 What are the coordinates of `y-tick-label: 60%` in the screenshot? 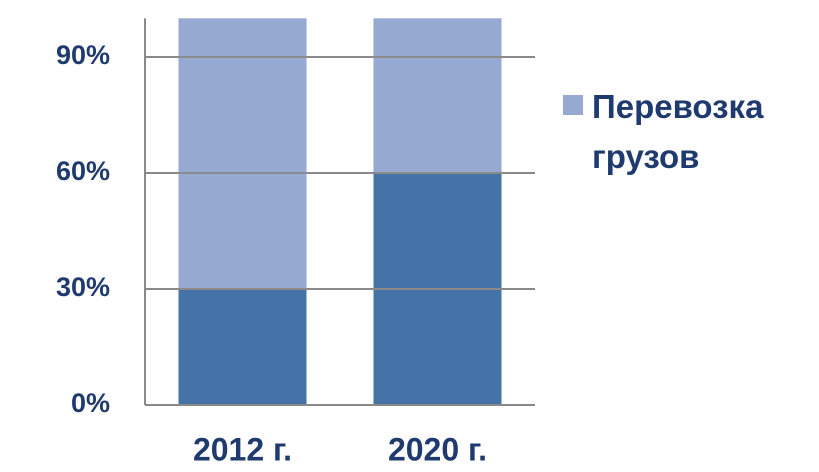 It's located at (83, 171).